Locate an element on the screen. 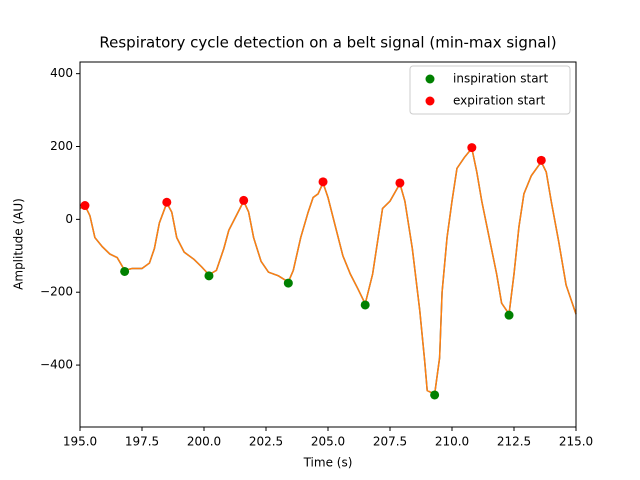  y-tick-label: −200 is located at coordinates (56, 292).